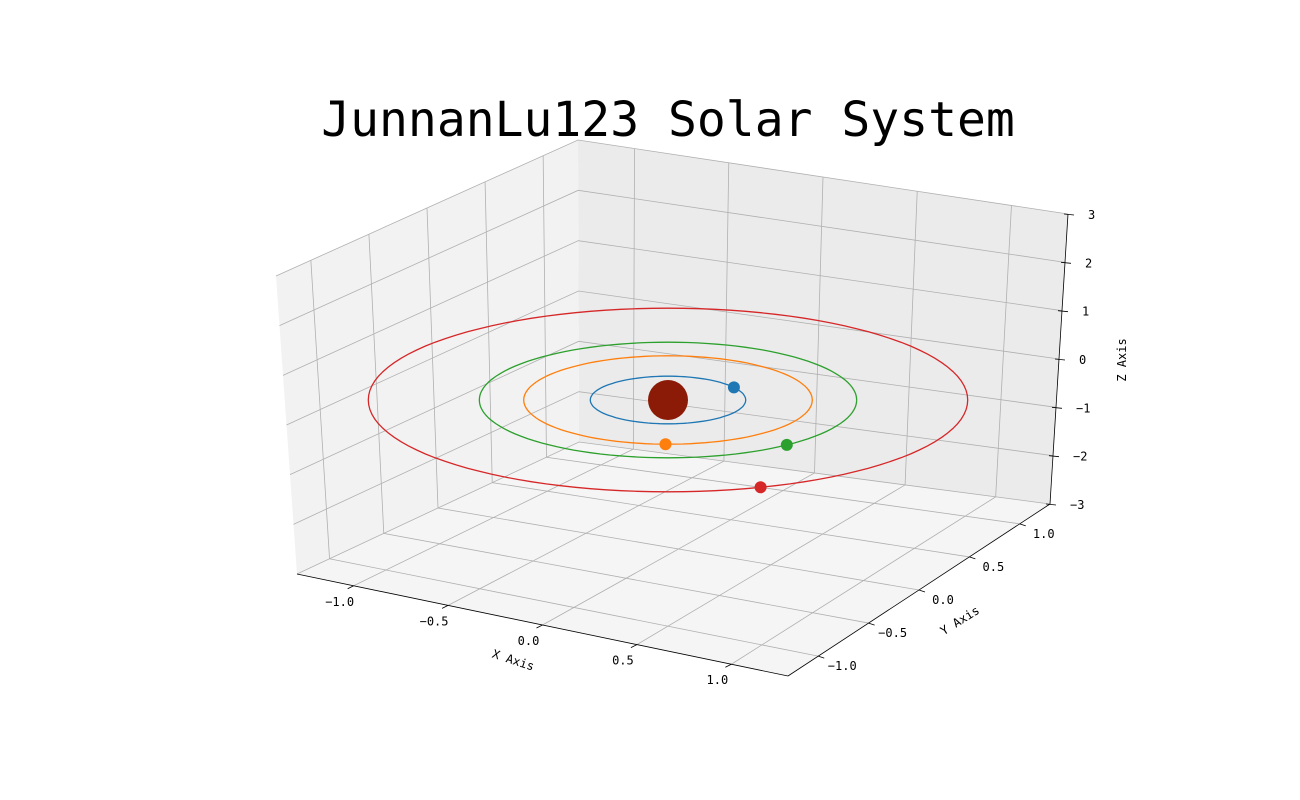 This screenshot has width=1300, height=800. Describe the element at coordinates (1122, 359) in the screenshot. I see `z-axis-label: Z Axis` at that location.